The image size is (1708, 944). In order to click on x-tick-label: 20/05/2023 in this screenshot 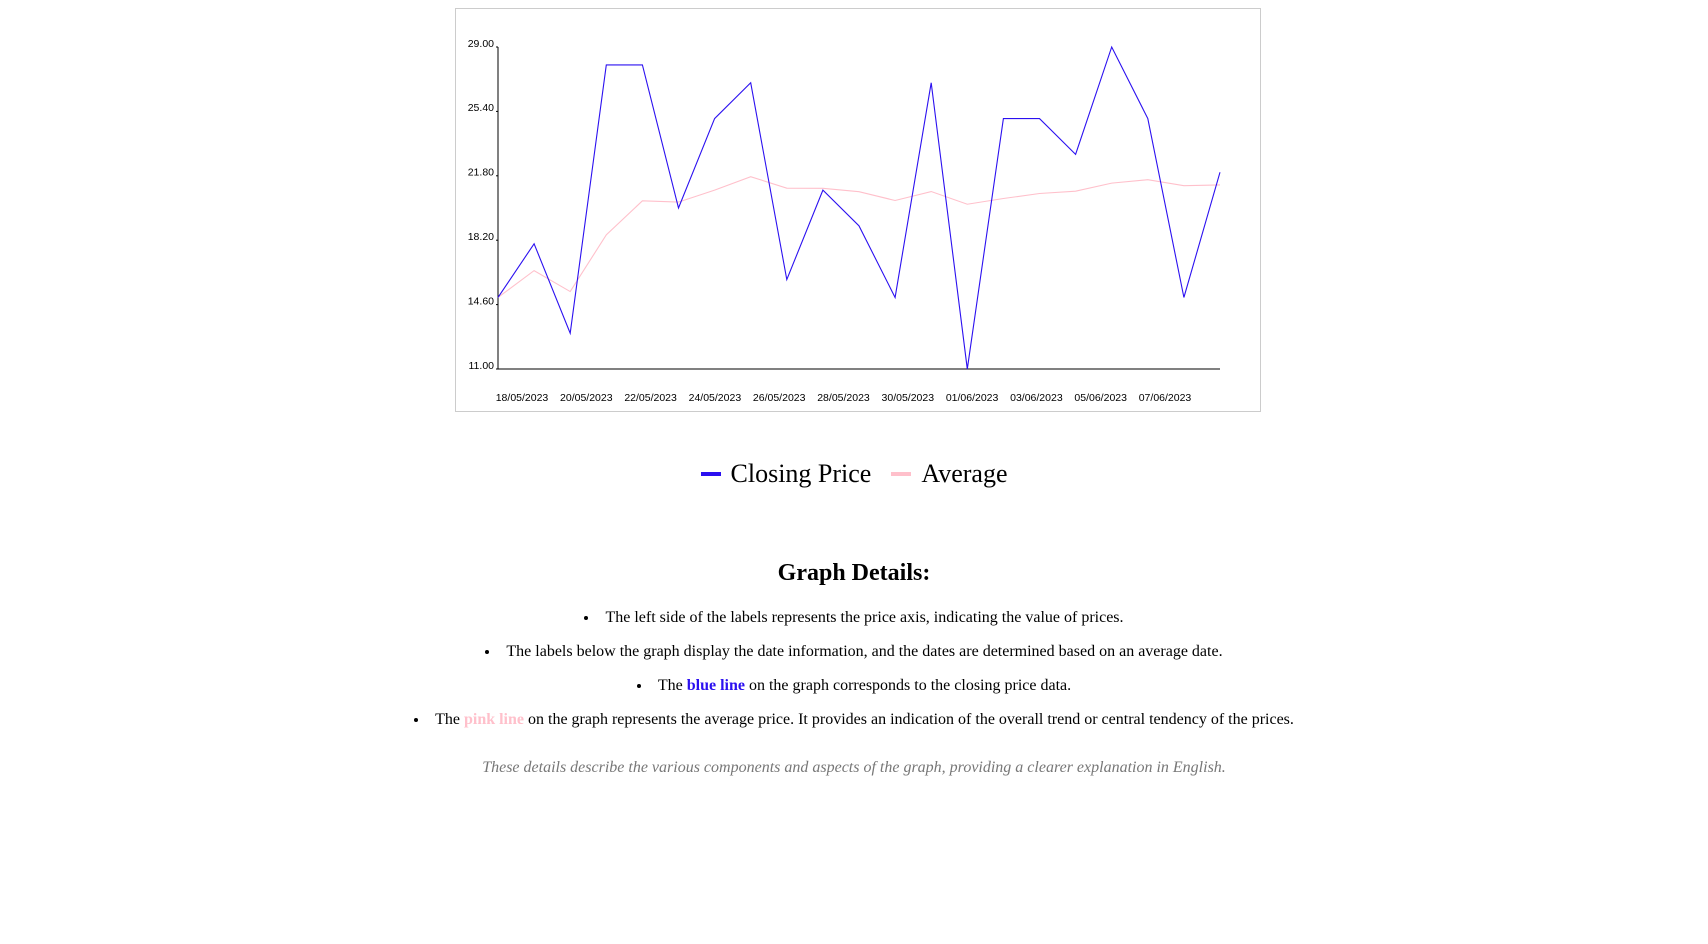, I will do `click(586, 398)`.